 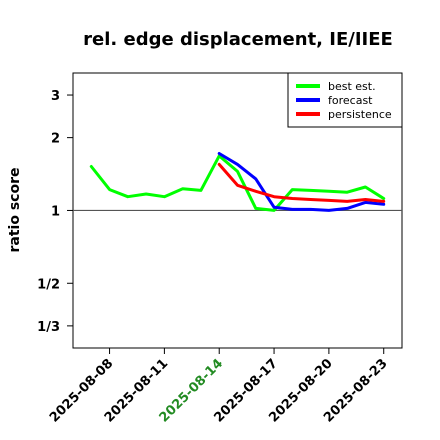 What do you see at coordinates (55, 96) in the screenshot?
I see `y-tick-label: 3` at bounding box center [55, 96].